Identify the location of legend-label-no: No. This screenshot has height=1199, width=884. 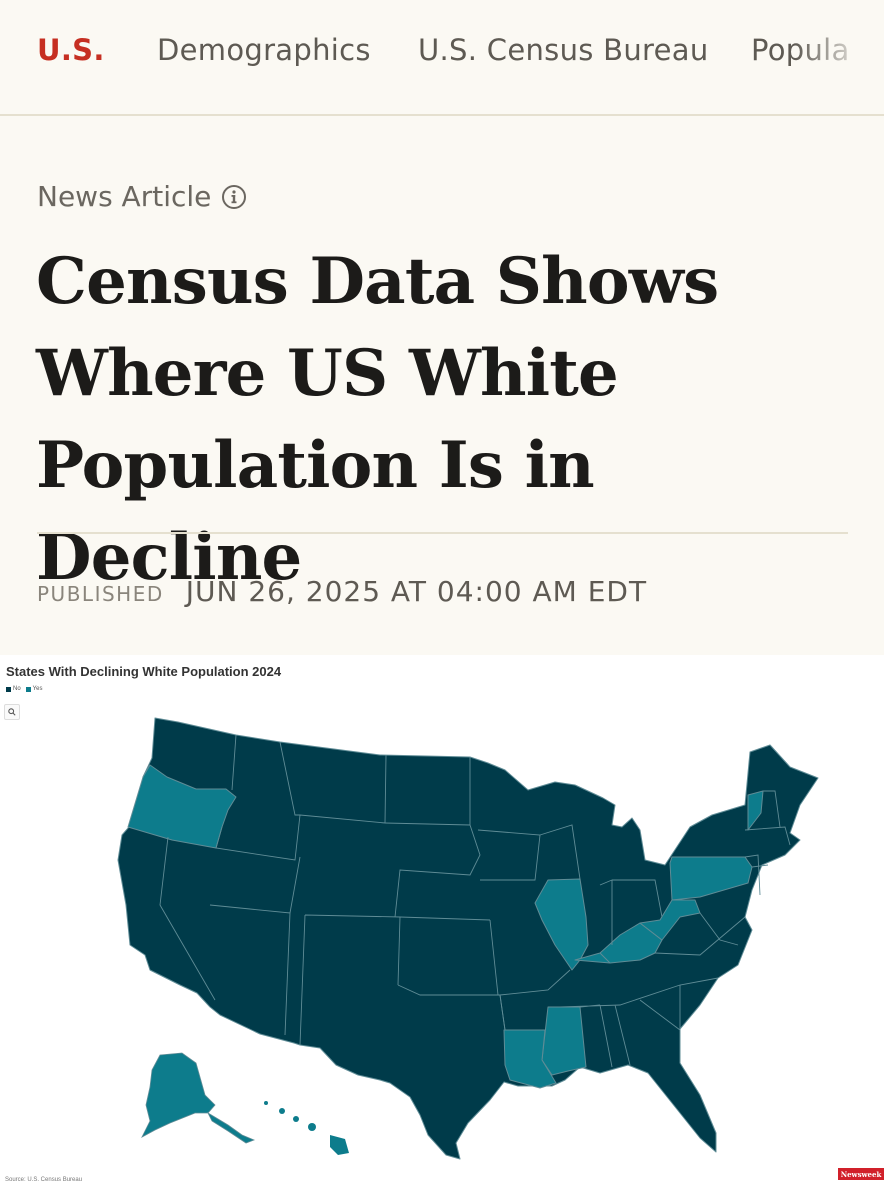
(17, 689).